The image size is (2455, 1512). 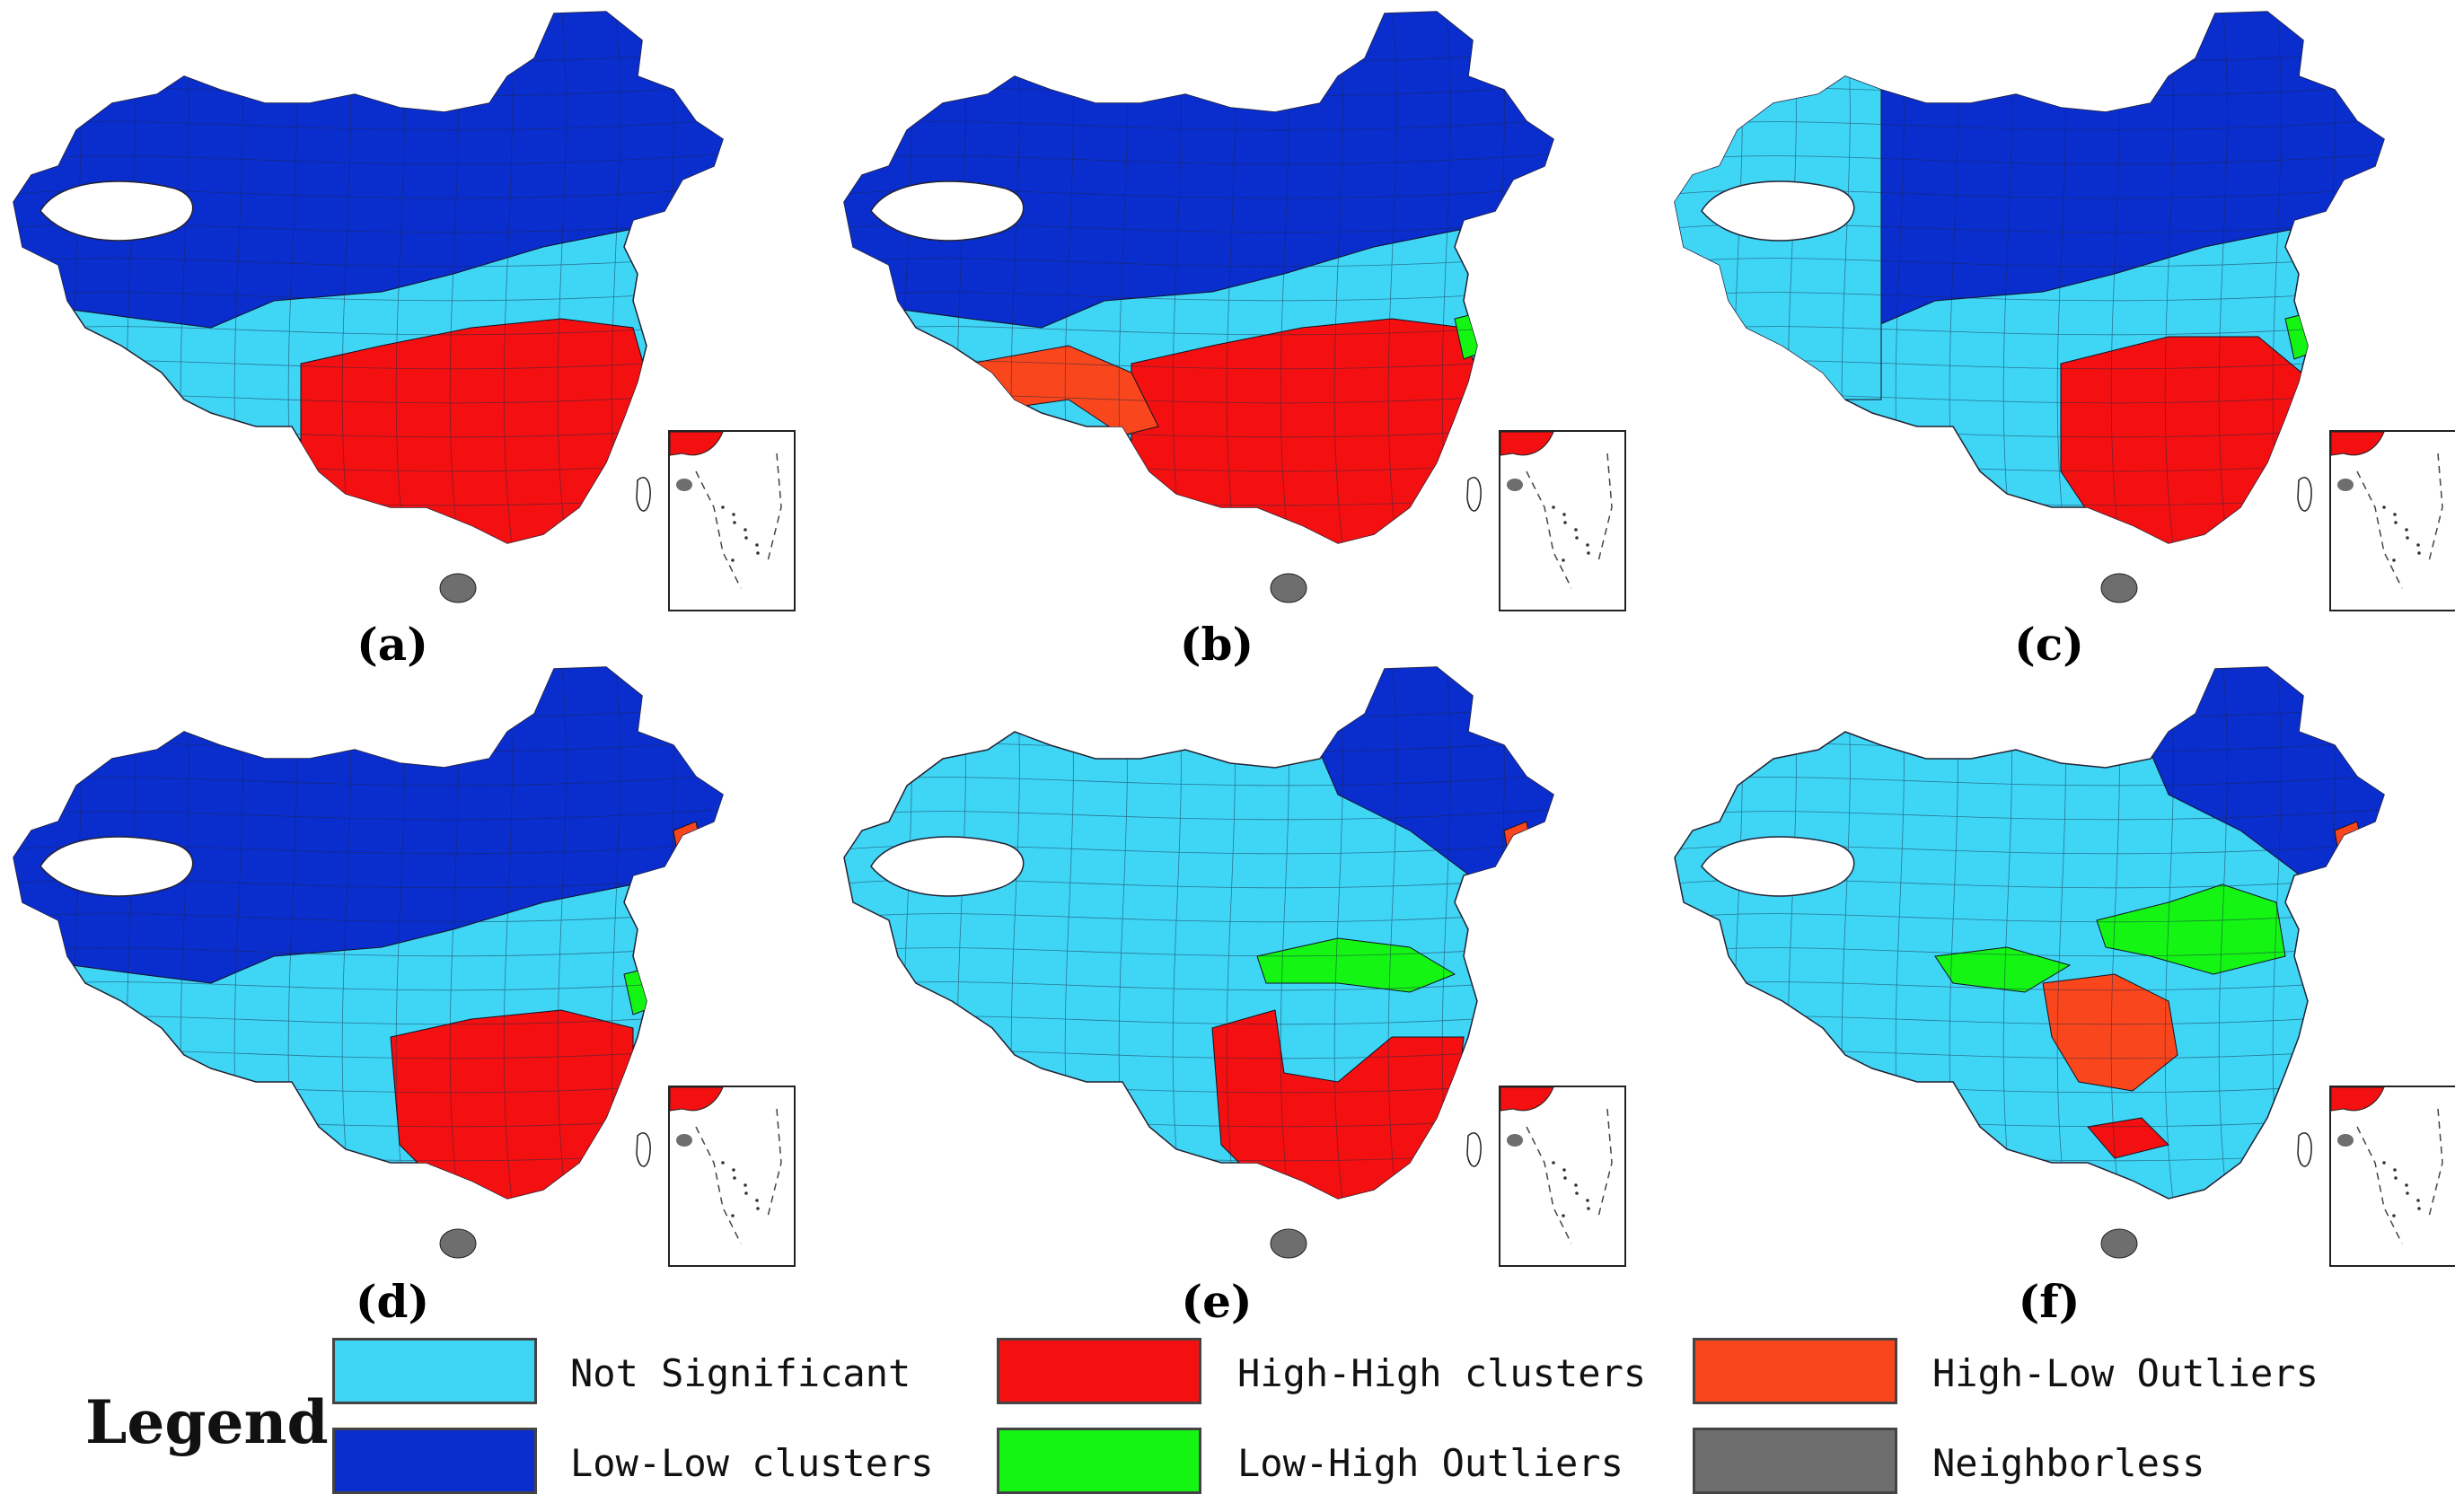 What do you see at coordinates (1099, 1461) in the screenshot?
I see `legend-swatch-low-high` at bounding box center [1099, 1461].